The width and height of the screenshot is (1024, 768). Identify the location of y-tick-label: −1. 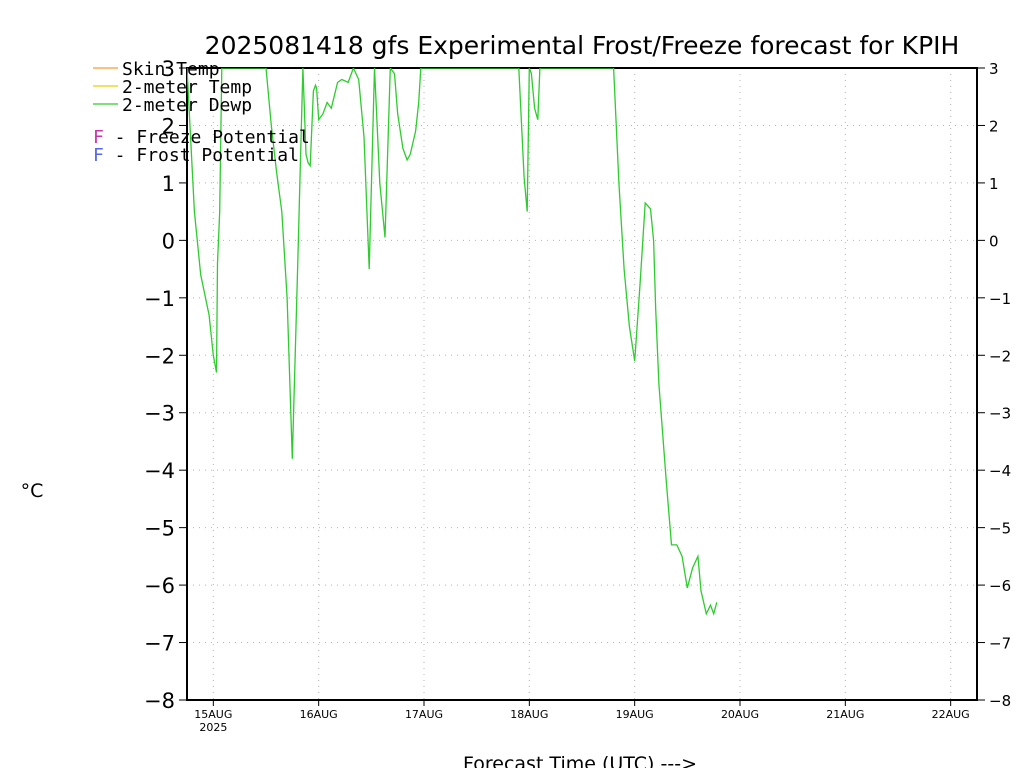
(159, 299).